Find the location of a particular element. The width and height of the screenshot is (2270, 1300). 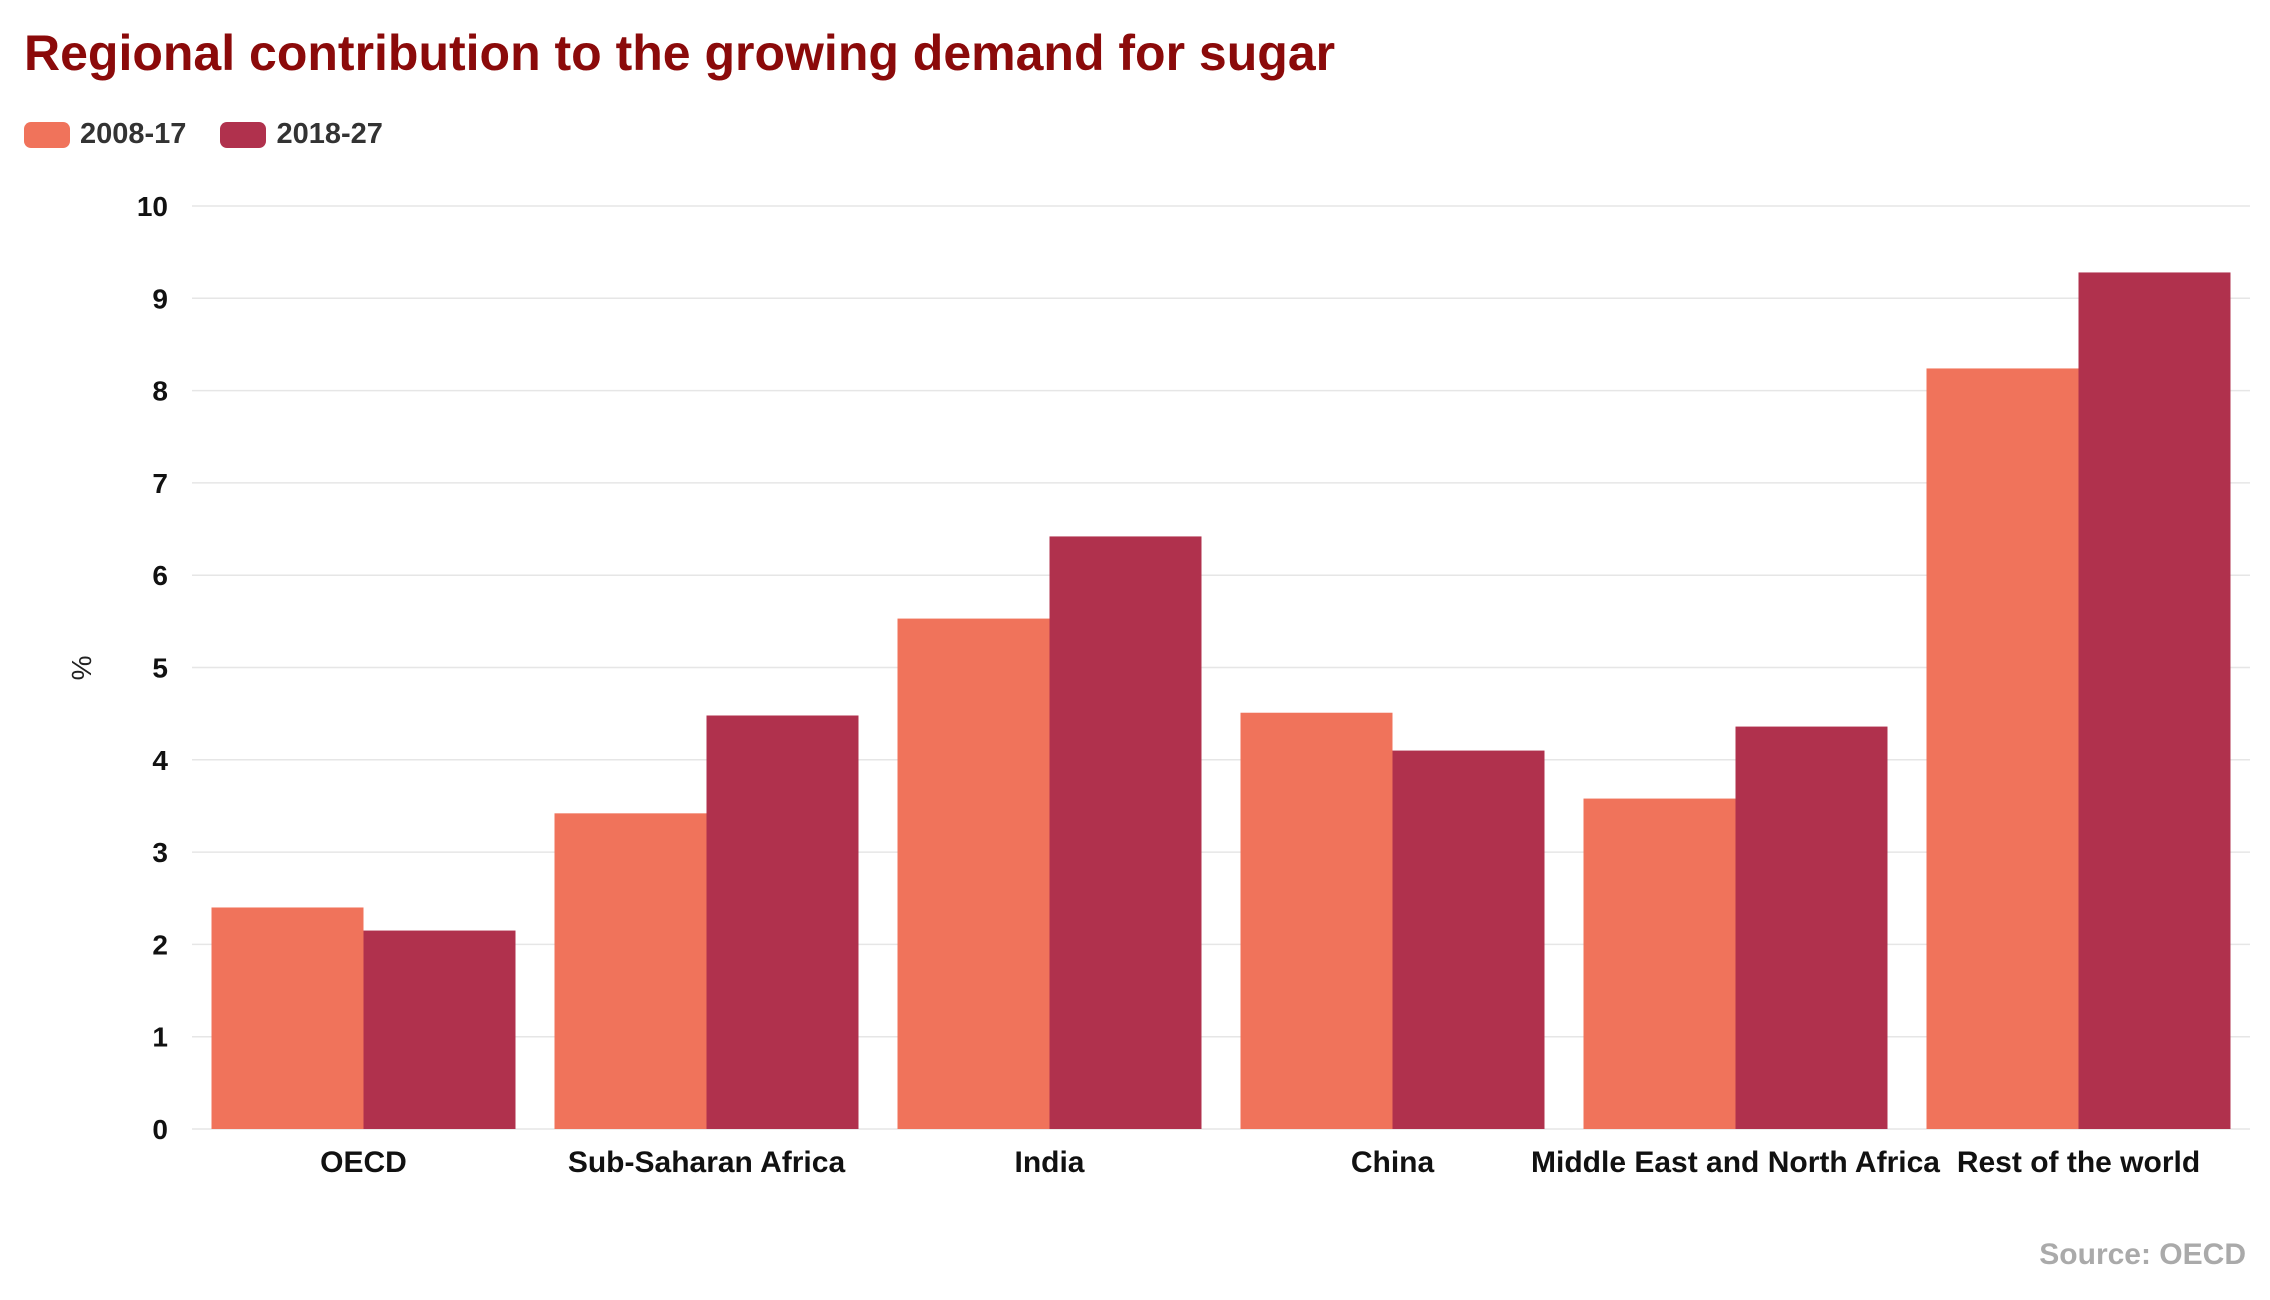

y-tick-label: 4 is located at coordinates (160, 760).